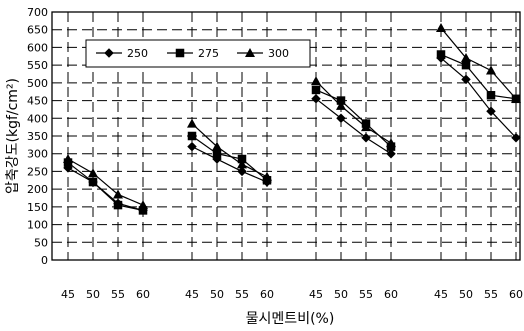 The image size is (524, 331). What do you see at coordinates (37, 154) in the screenshot?
I see `y-tick-label: 300` at bounding box center [37, 154].